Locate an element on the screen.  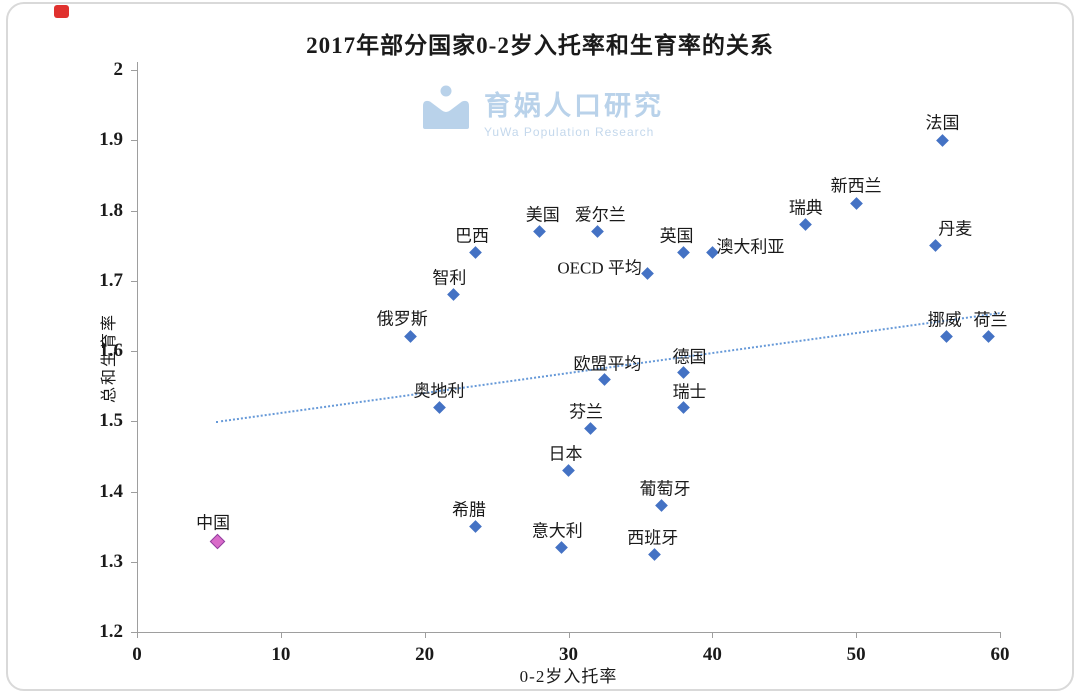
chart-title: 2017年部分国家0-2岁入托率和生育率的关系 is located at coordinates (540, 45).